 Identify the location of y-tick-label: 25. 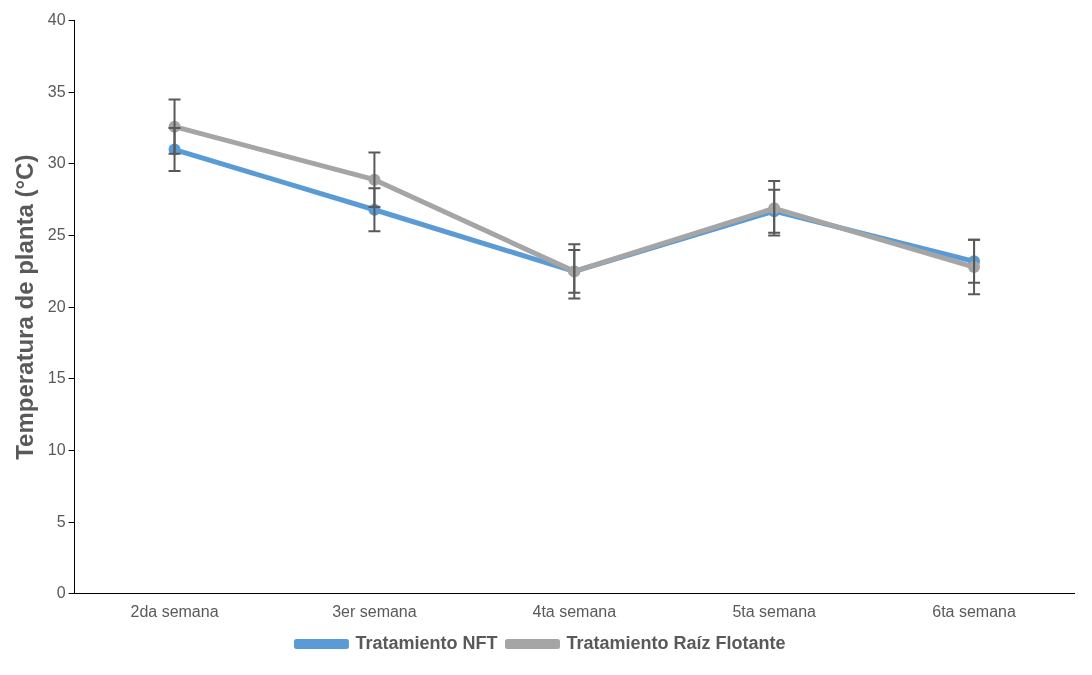
(56, 234).